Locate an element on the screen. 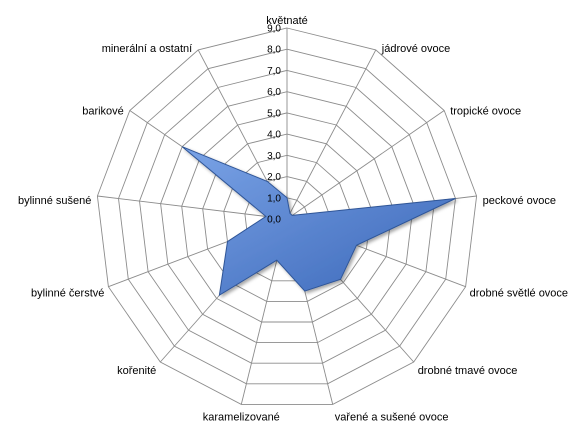  tick-label: 0,0 is located at coordinates (274, 220).